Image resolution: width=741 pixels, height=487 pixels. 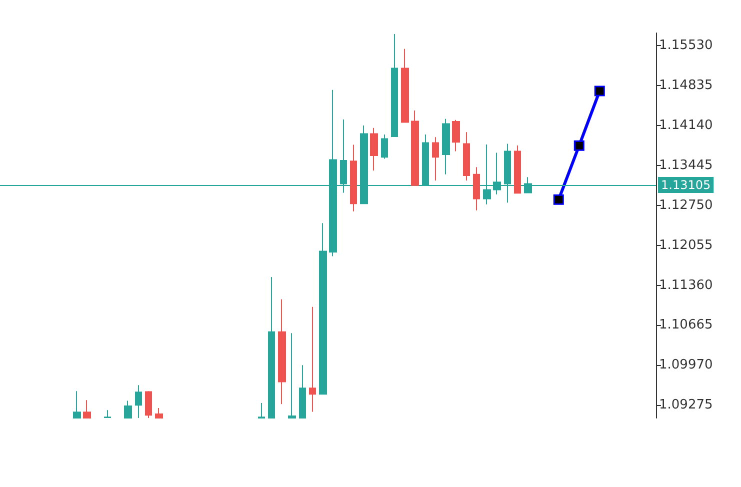 What do you see at coordinates (686, 86) in the screenshot?
I see `y-tick-label: 1.14835` at bounding box center [686, 86].